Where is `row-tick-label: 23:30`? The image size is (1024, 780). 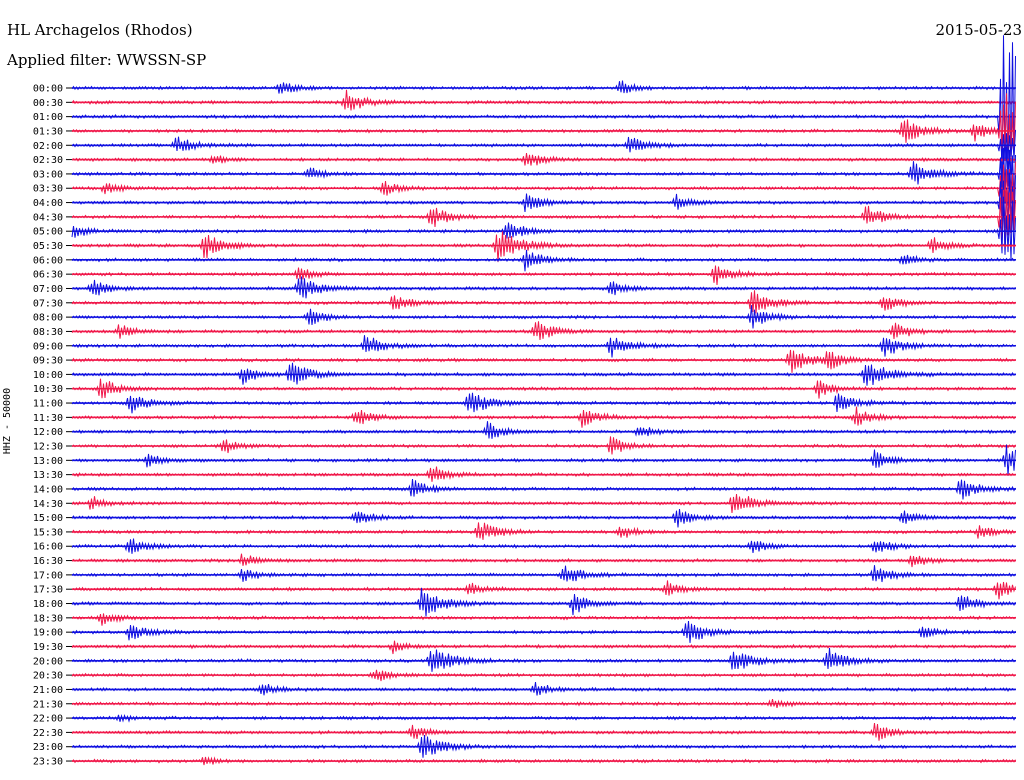 row-tick-label: 23:30 is located at coordinates (48, 762).